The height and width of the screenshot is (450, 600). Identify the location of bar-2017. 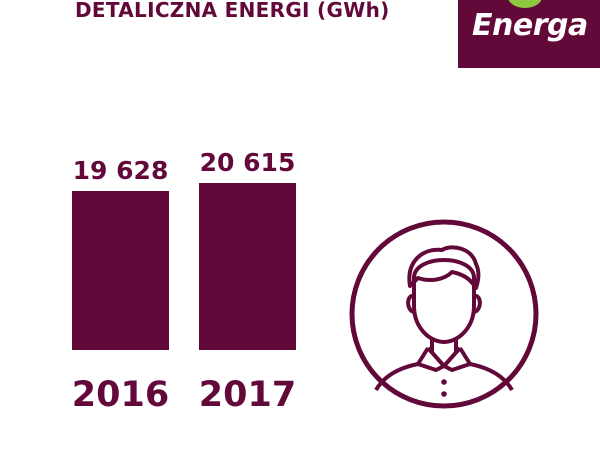
(247, 266).